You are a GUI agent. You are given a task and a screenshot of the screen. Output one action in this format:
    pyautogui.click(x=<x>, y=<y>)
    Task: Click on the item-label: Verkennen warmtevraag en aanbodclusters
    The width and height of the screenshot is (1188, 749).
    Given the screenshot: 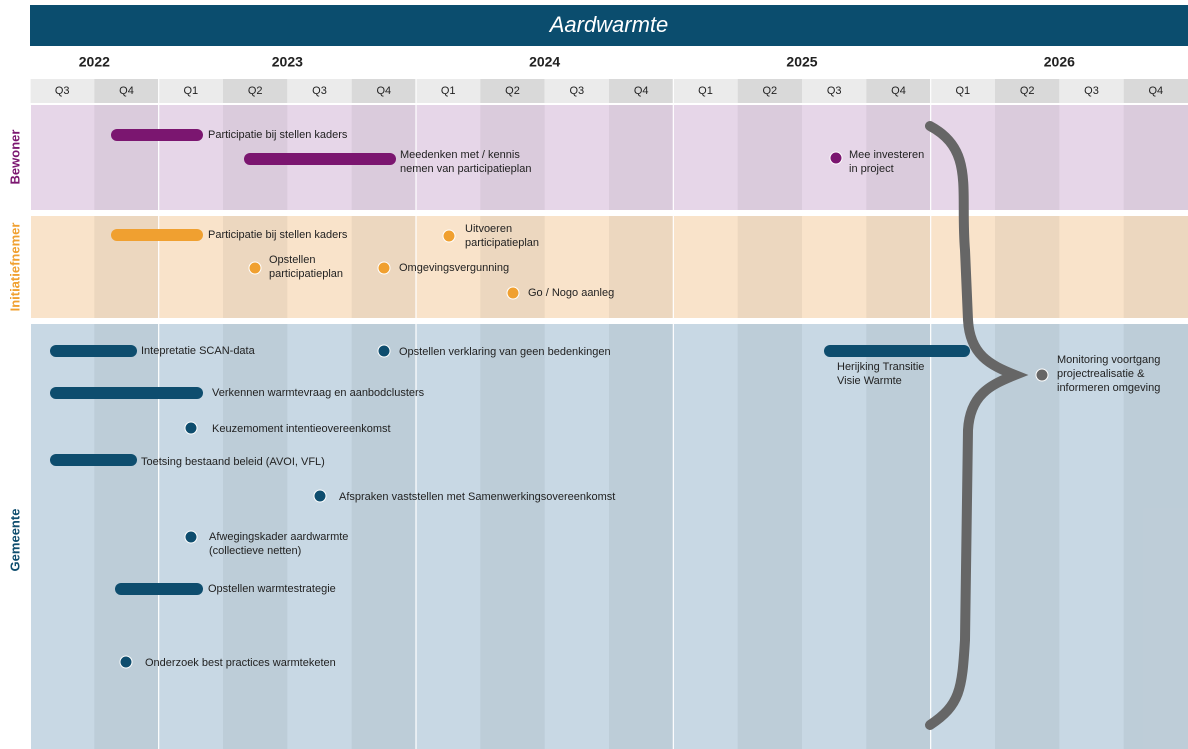 What is the action you would take?
    pyautogui.click(x=318, y=393)
    